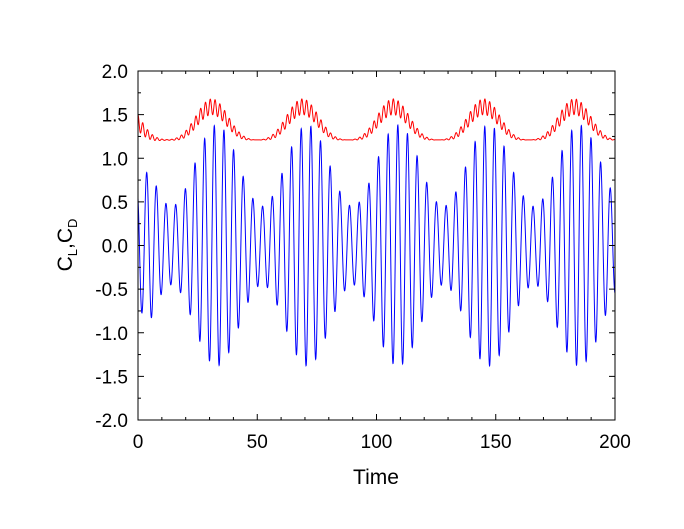  I want to click on y-axis-title: CL,CD, so click(67, 245).